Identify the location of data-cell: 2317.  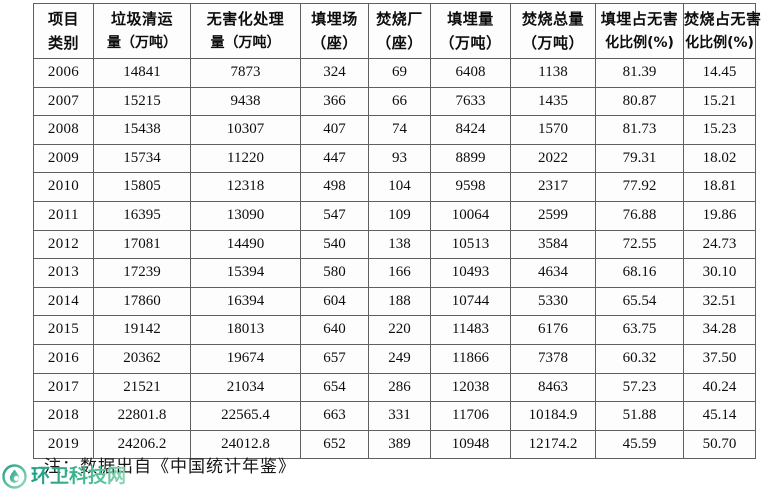
(553, 187).